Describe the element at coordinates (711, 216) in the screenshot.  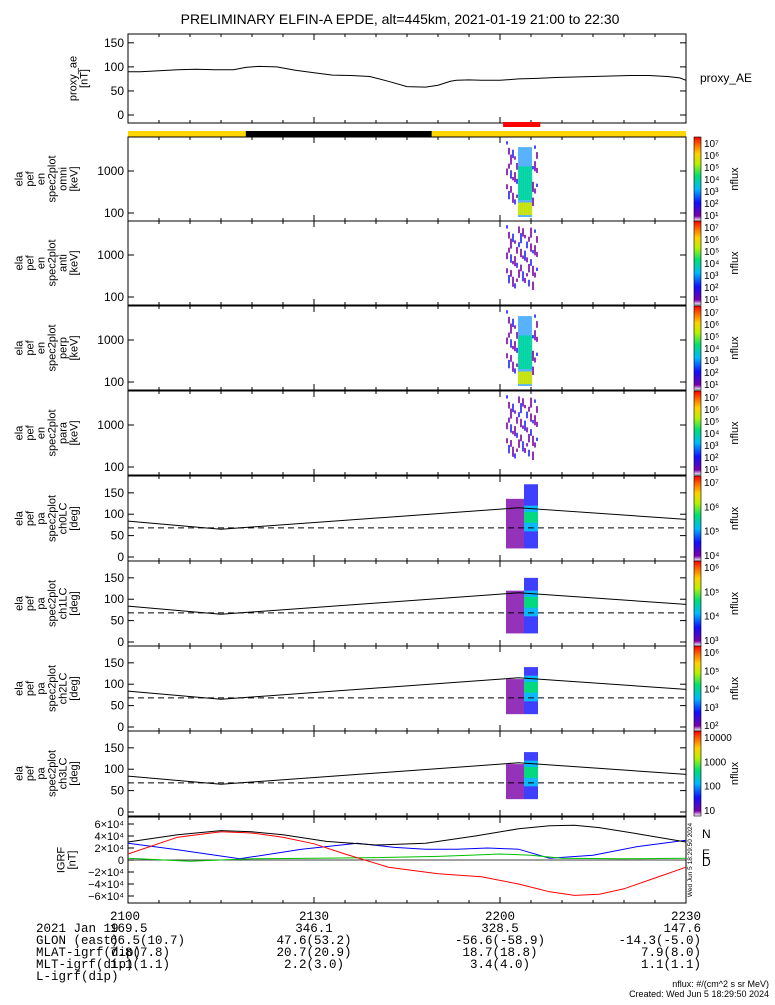
I see `energy-panel-omni-colorbar-tick: 10¹` at that location.